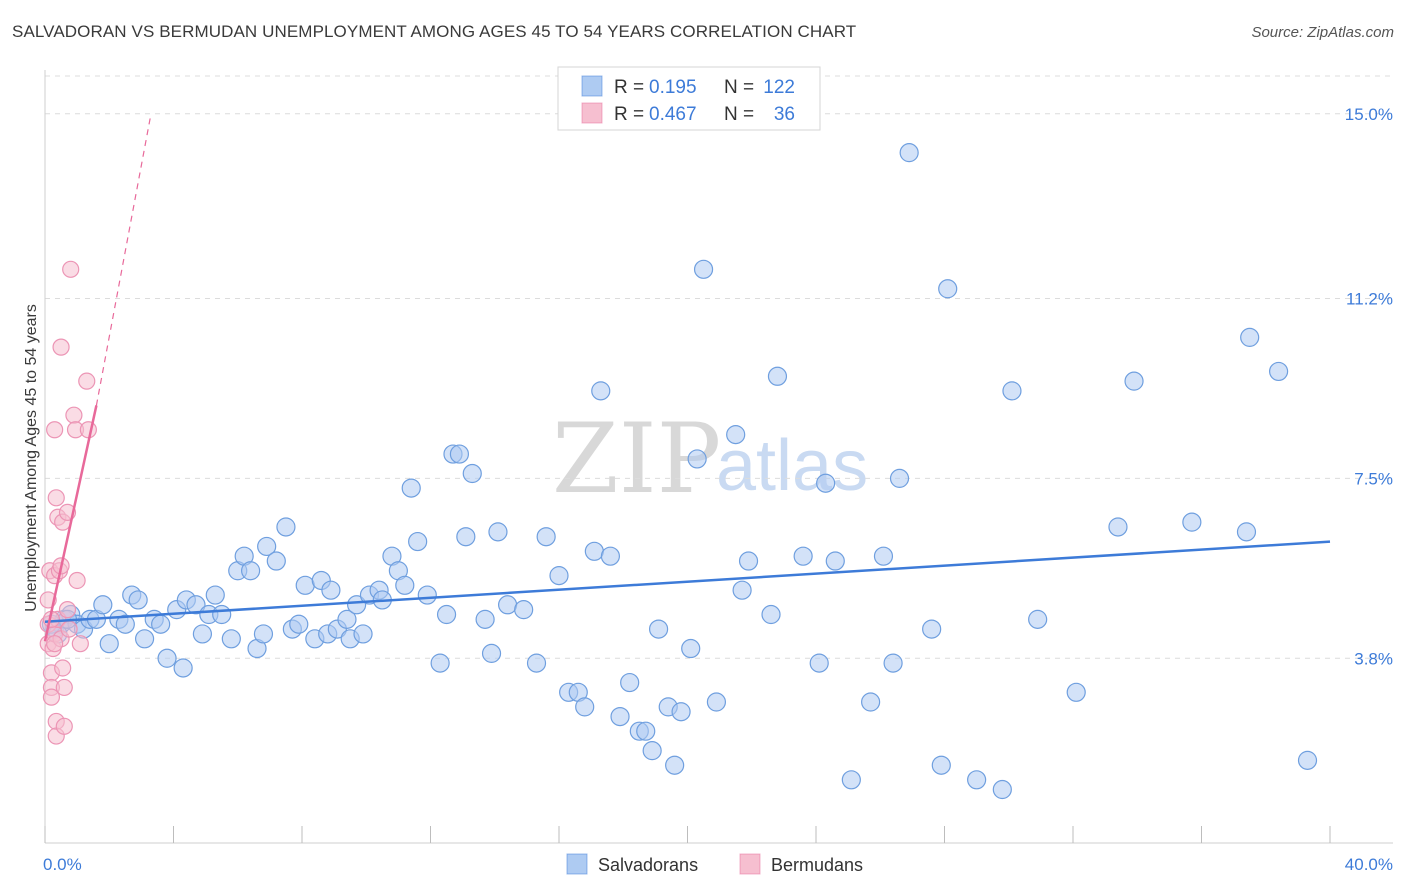 This screenshot has width=1406, height=892. What do you see at coordinates (648, 865) in the screenshot?
I see `series-legend-label-salvadorans: Salvadorans` at bounding box center [648, 865].